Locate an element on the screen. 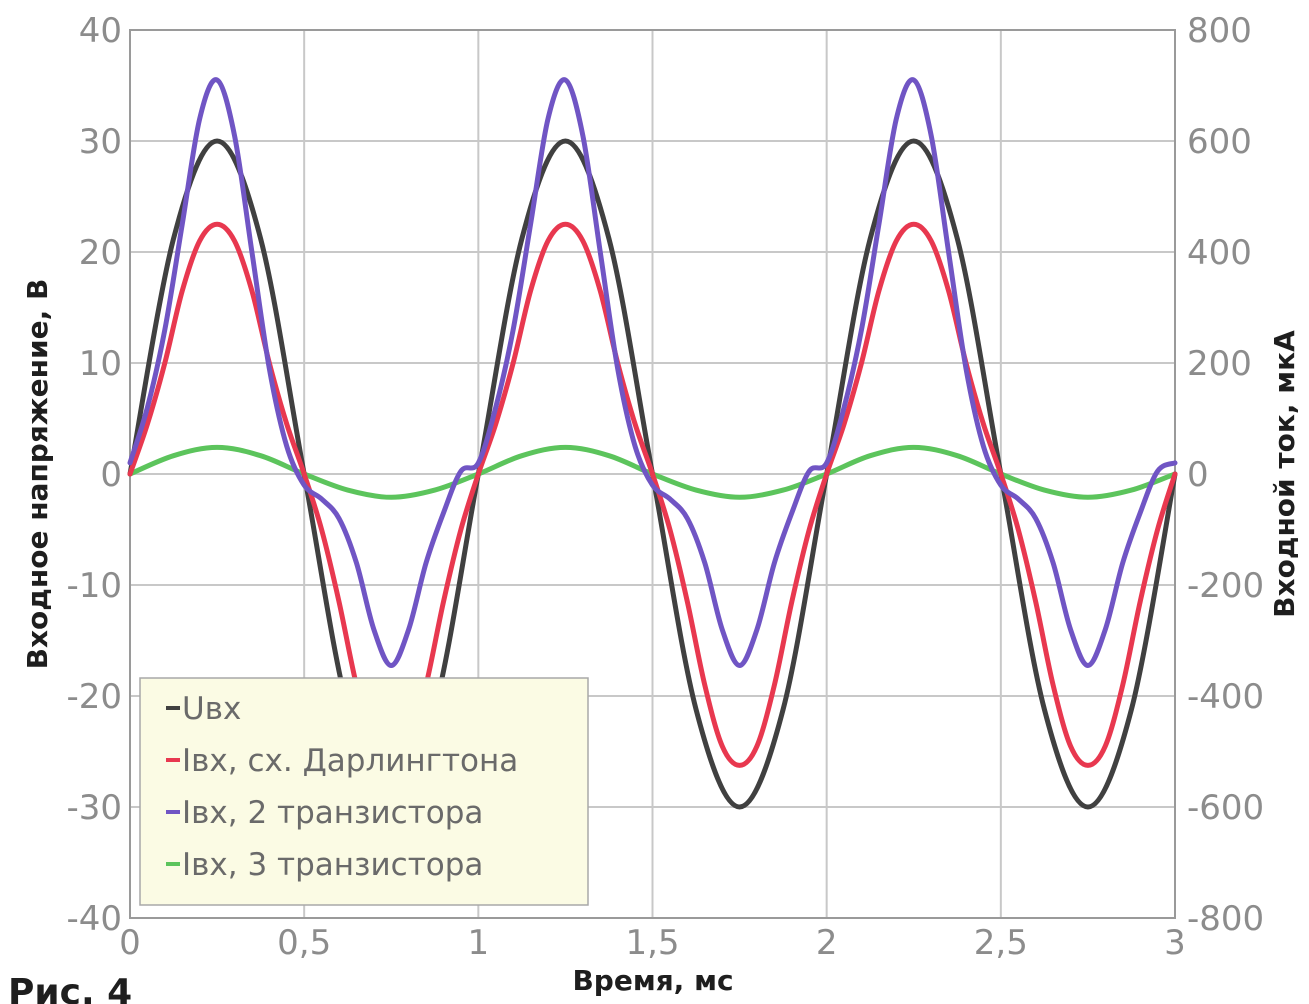  figure-caption: Рис. 4 is located at coordinates (70, 988).